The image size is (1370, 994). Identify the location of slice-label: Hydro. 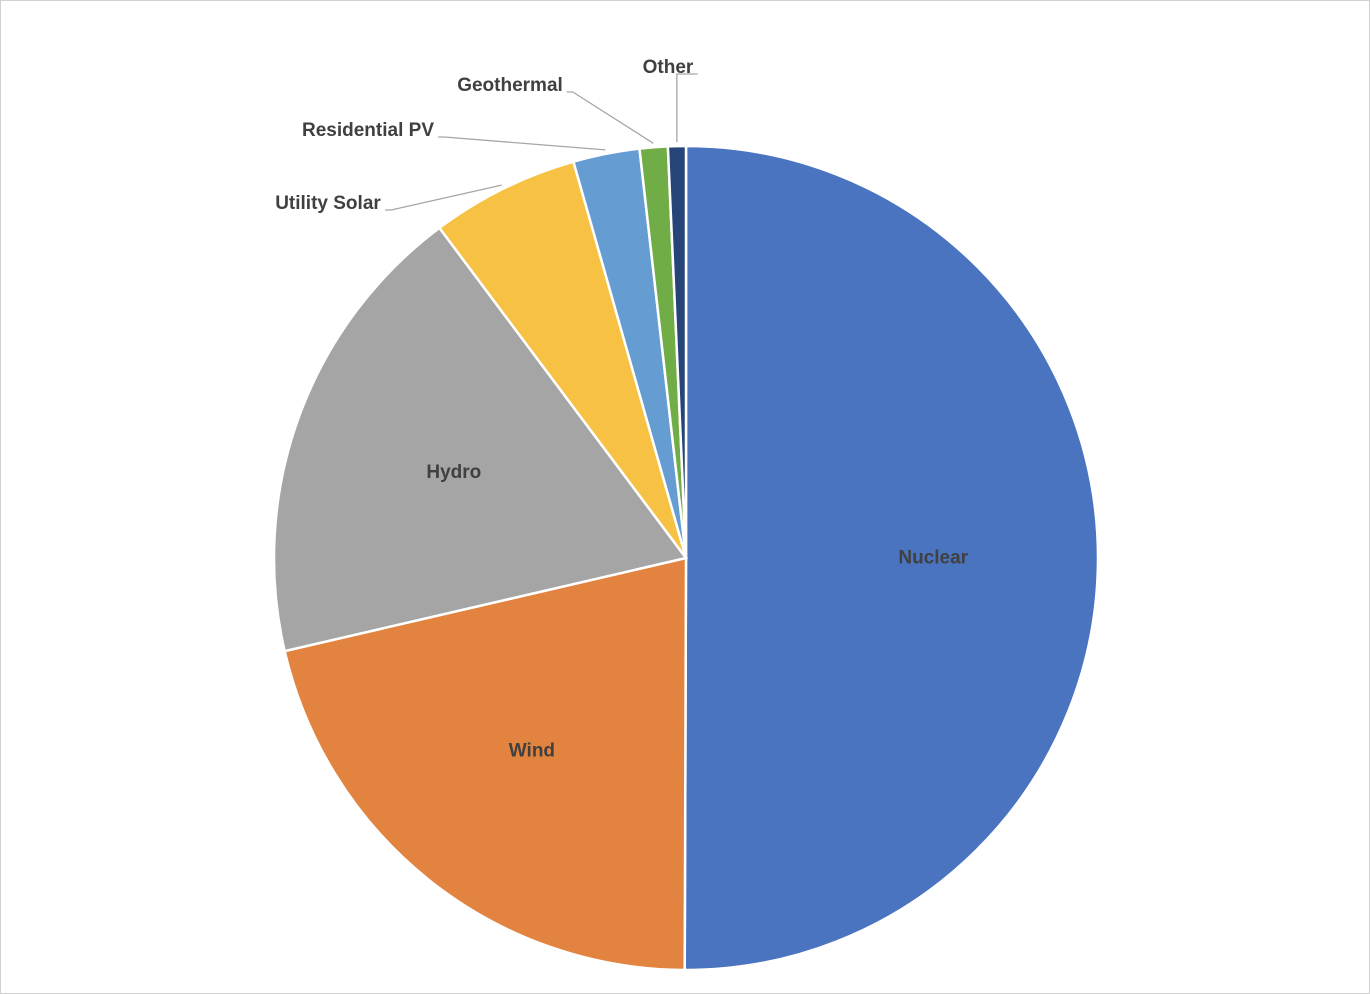
(453, 472).